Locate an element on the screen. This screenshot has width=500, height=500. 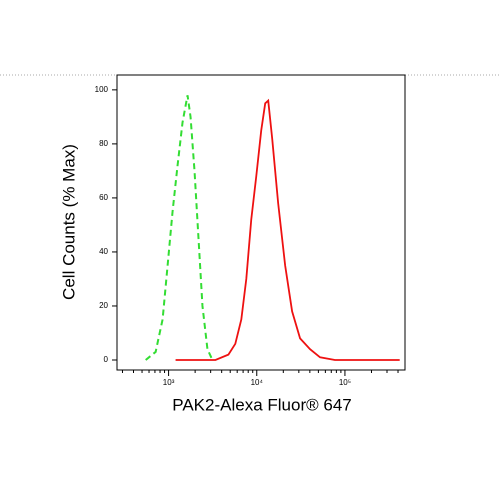
y-tick-label: 0 is located at coordinates (106, 359).